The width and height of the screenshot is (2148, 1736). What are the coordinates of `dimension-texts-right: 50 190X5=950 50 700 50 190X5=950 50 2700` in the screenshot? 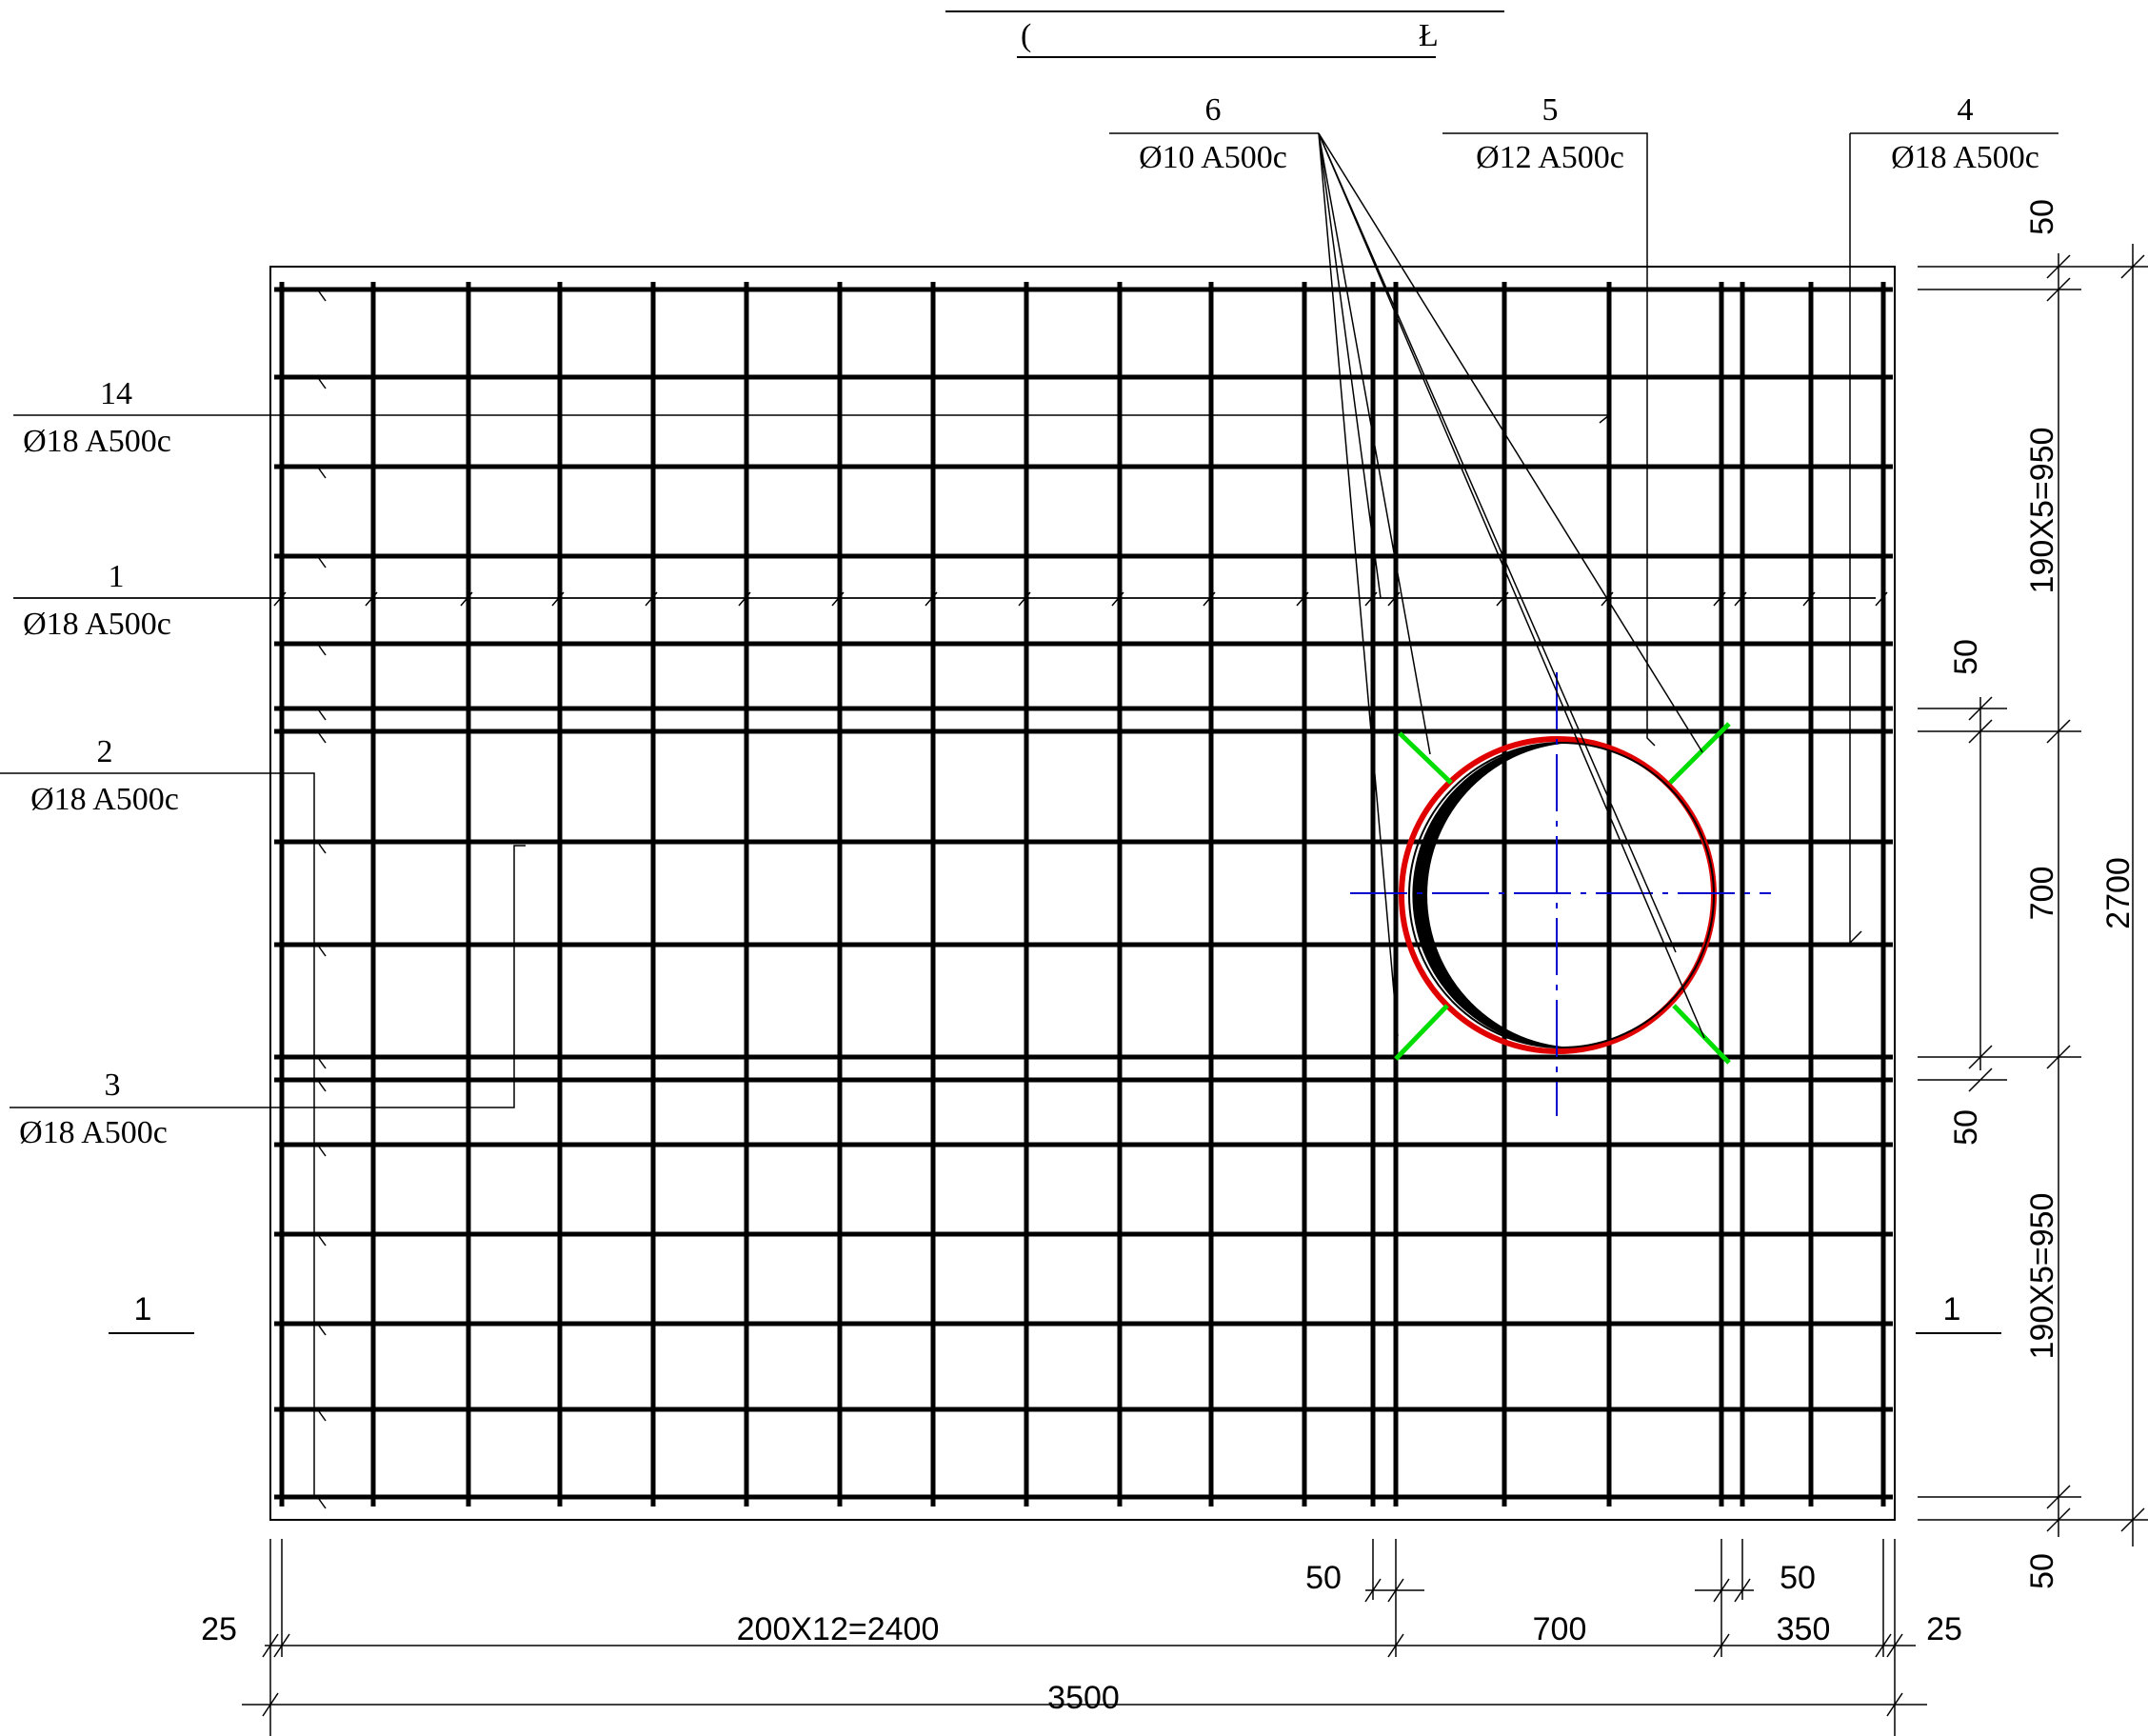 It's located at (2042, 894).